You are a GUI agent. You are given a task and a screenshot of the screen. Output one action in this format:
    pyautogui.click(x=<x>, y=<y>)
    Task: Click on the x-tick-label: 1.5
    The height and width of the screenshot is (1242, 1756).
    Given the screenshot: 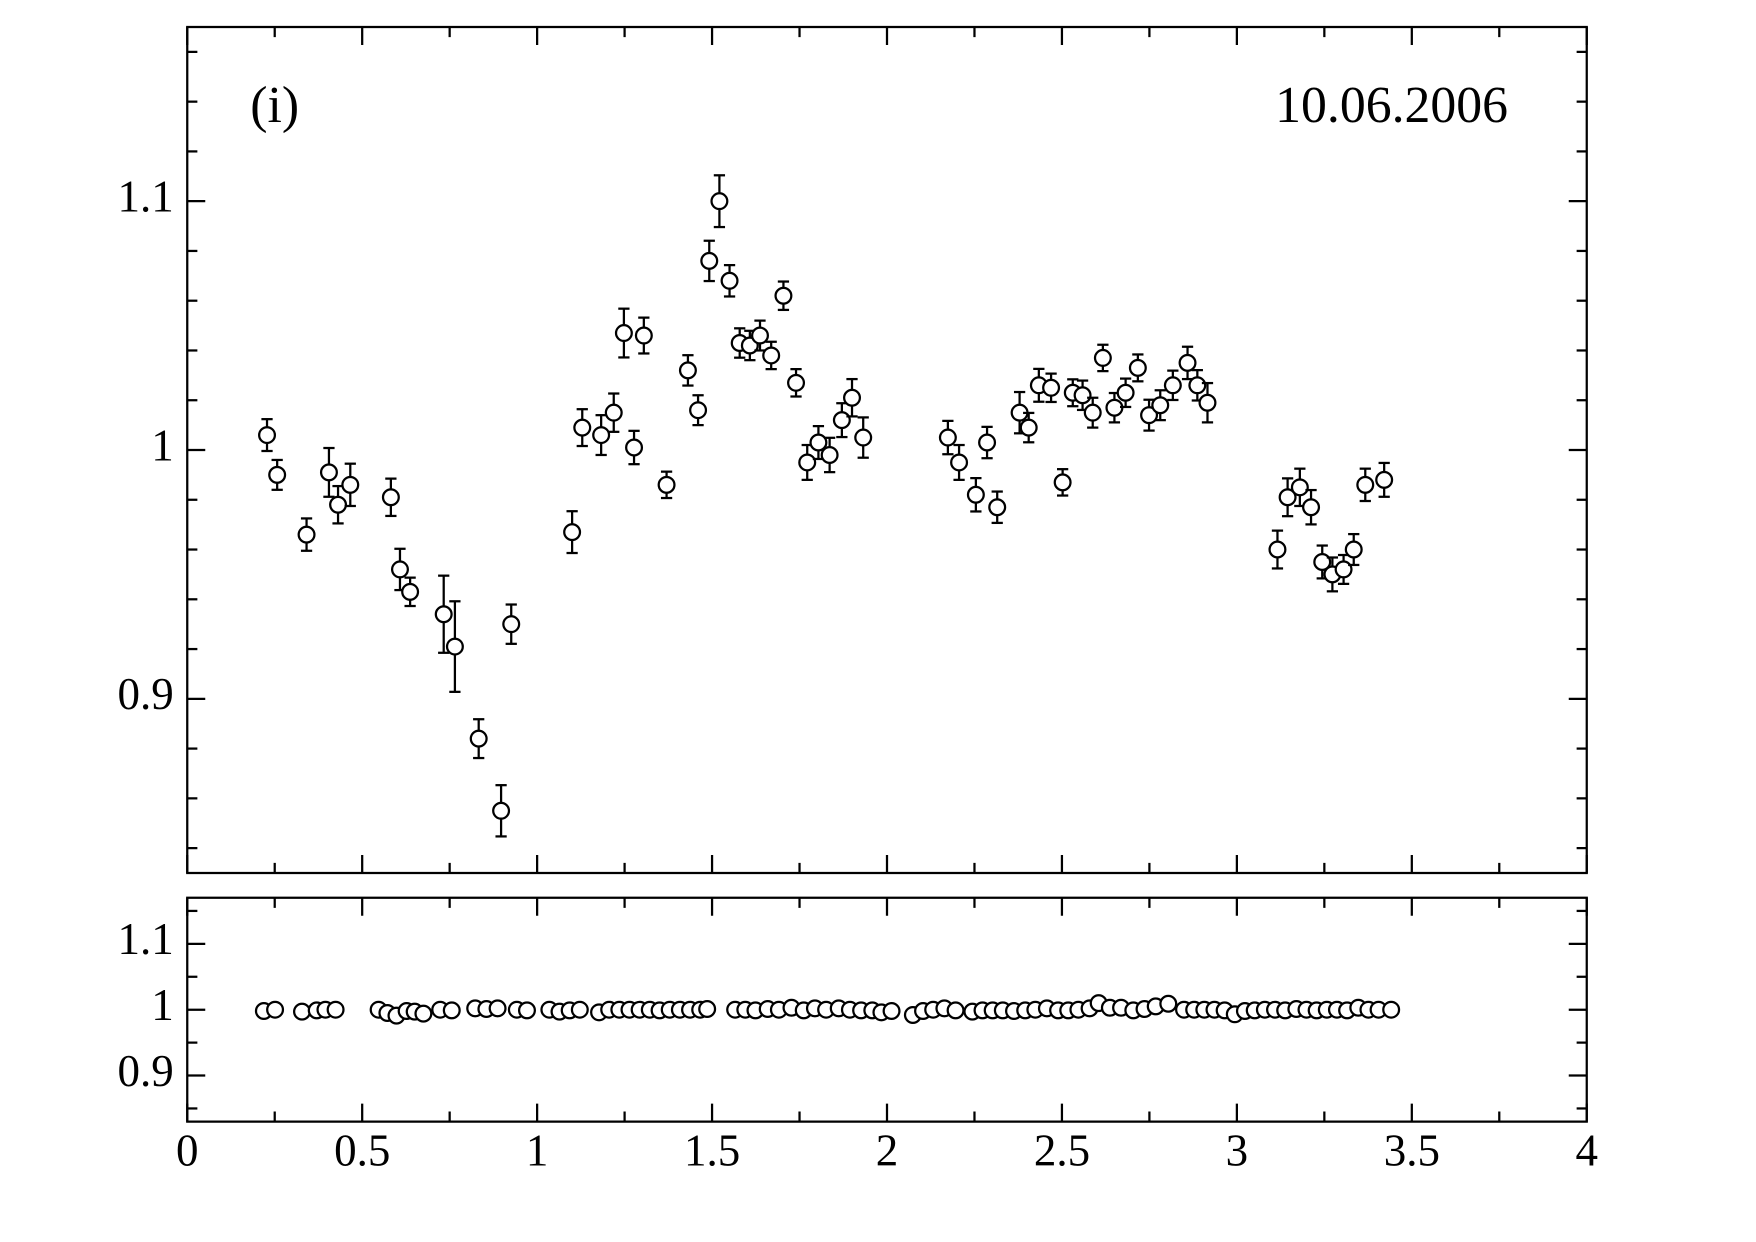 What is the action you would take?
    pyautogui.click(x=712, y=1151)
    